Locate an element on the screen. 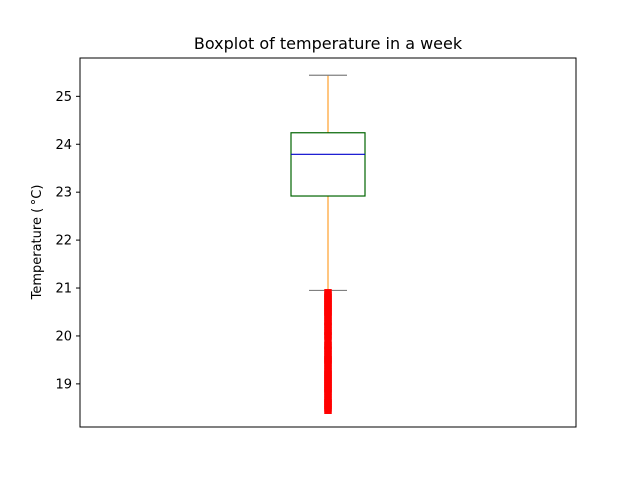  chart-title: Boxplot of temperature in a week is located at coordinates (328, 43).